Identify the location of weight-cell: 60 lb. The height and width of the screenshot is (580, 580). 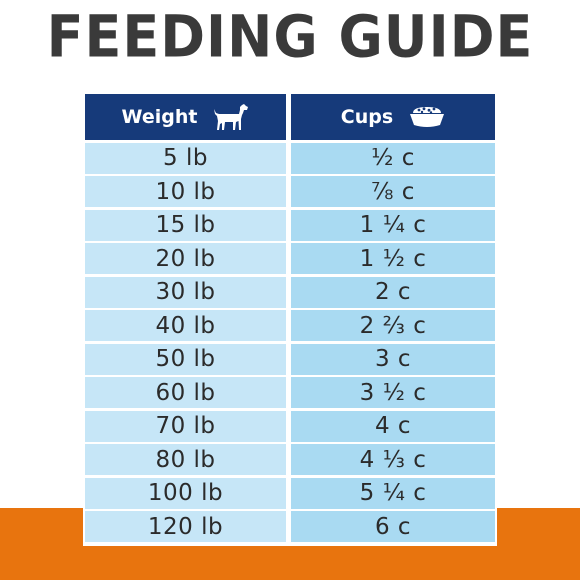
(185, 392).